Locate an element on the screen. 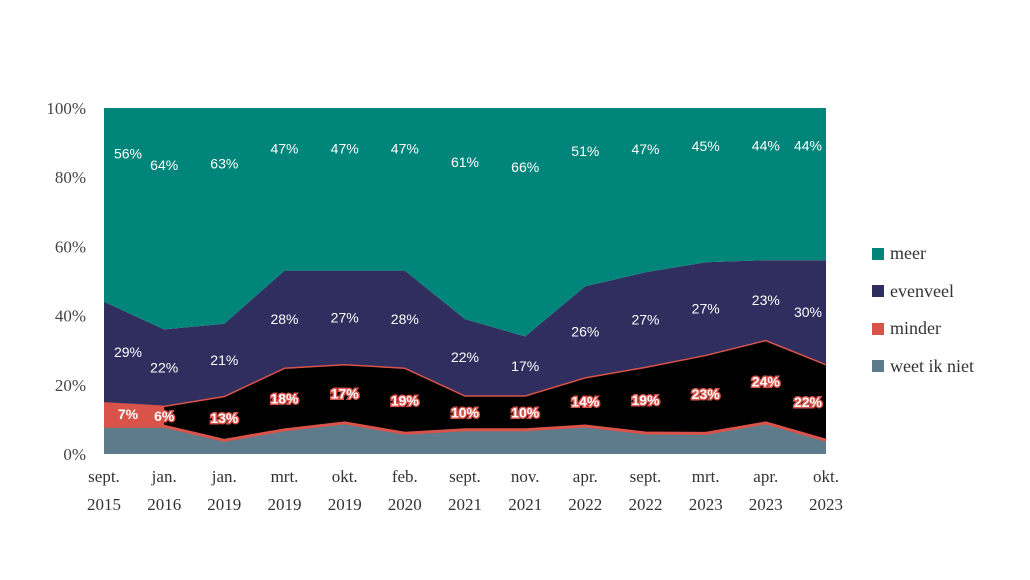  data-label-evenveel: 17% is located at coordinates (525, 366).